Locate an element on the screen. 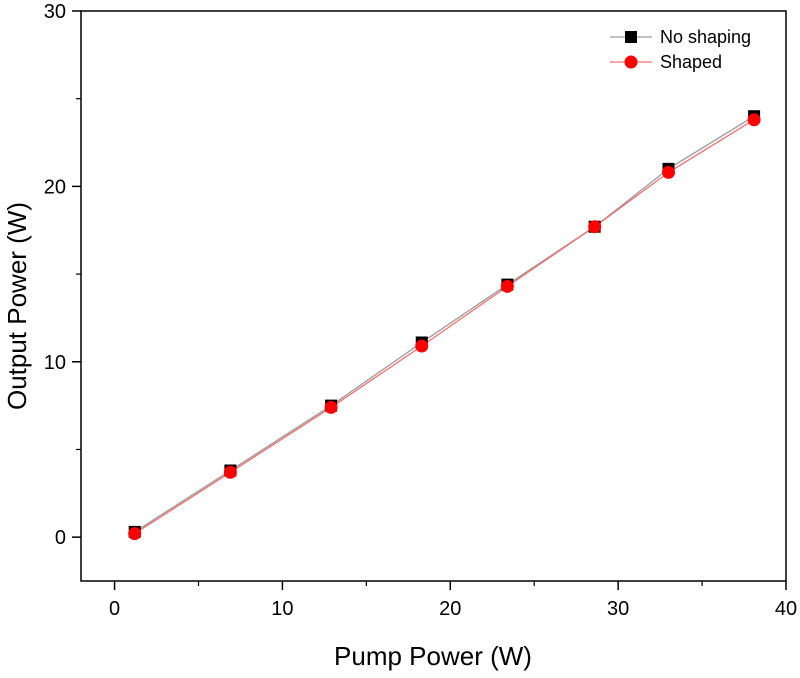 The height and width of the screenshot is (678, 800). y-axis-title: Output Power (W) is located at coordinates (17, 306).